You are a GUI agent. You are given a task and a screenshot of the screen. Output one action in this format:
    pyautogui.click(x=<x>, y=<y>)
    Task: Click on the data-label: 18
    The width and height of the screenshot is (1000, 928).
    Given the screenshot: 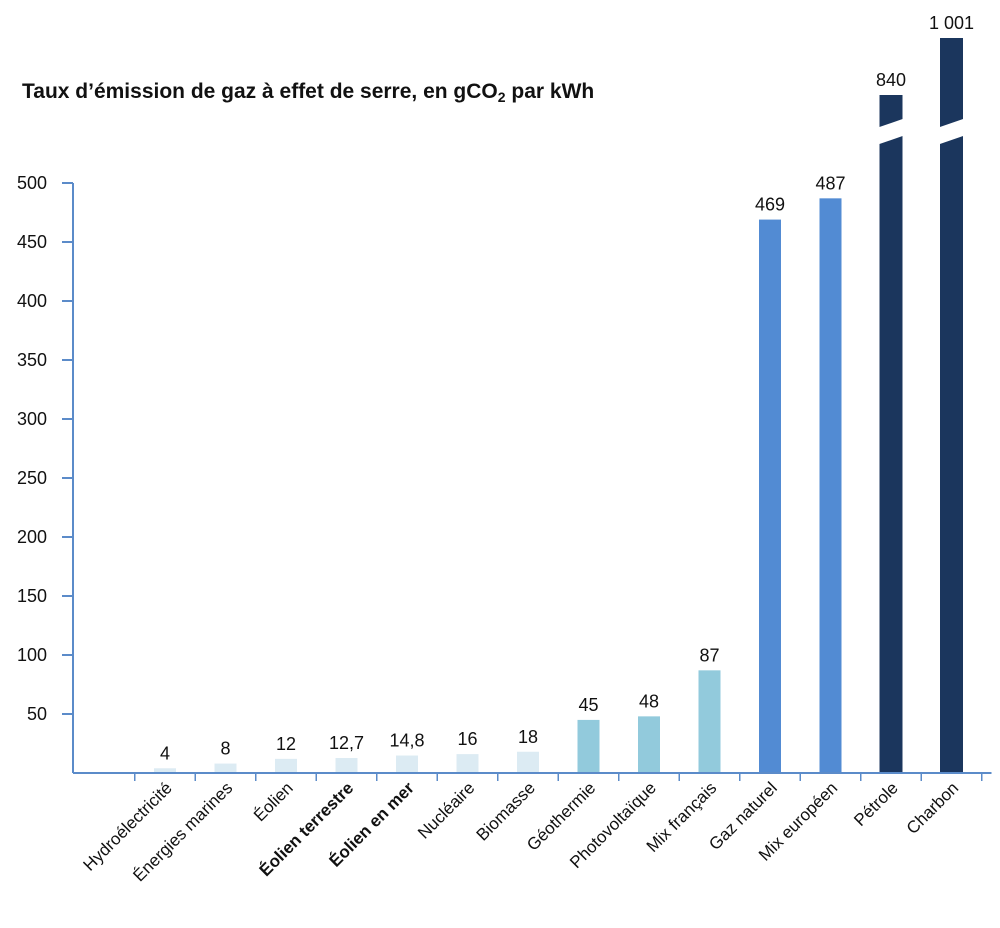 What is the action you would take?
    pyautogui.click(x=528, y=737)
    